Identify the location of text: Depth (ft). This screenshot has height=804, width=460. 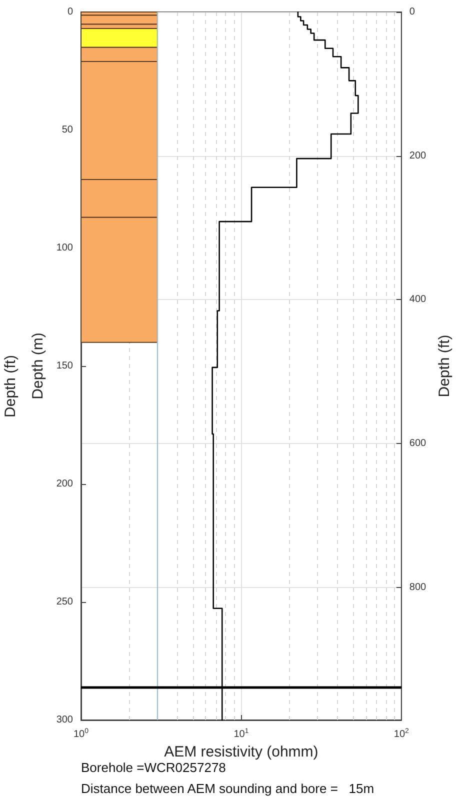
(10, 386).